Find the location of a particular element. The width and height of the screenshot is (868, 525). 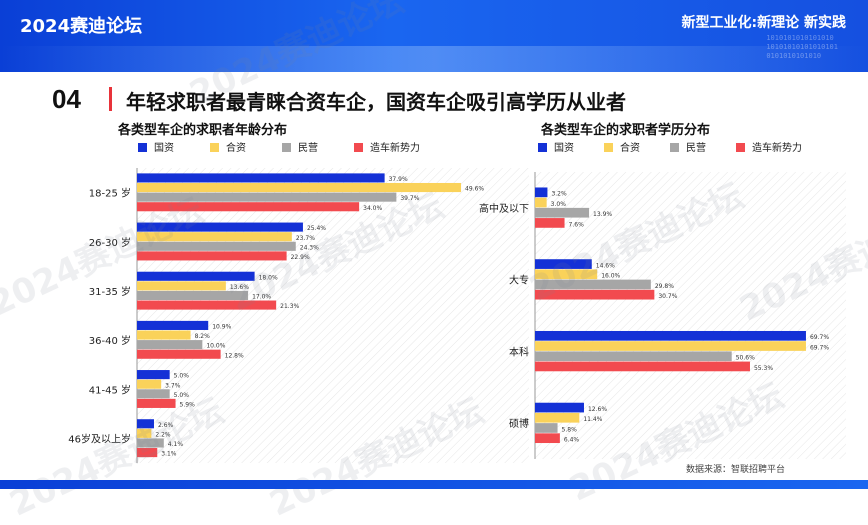

category-label: 高中及以下 is located at coordinates (504, 208).